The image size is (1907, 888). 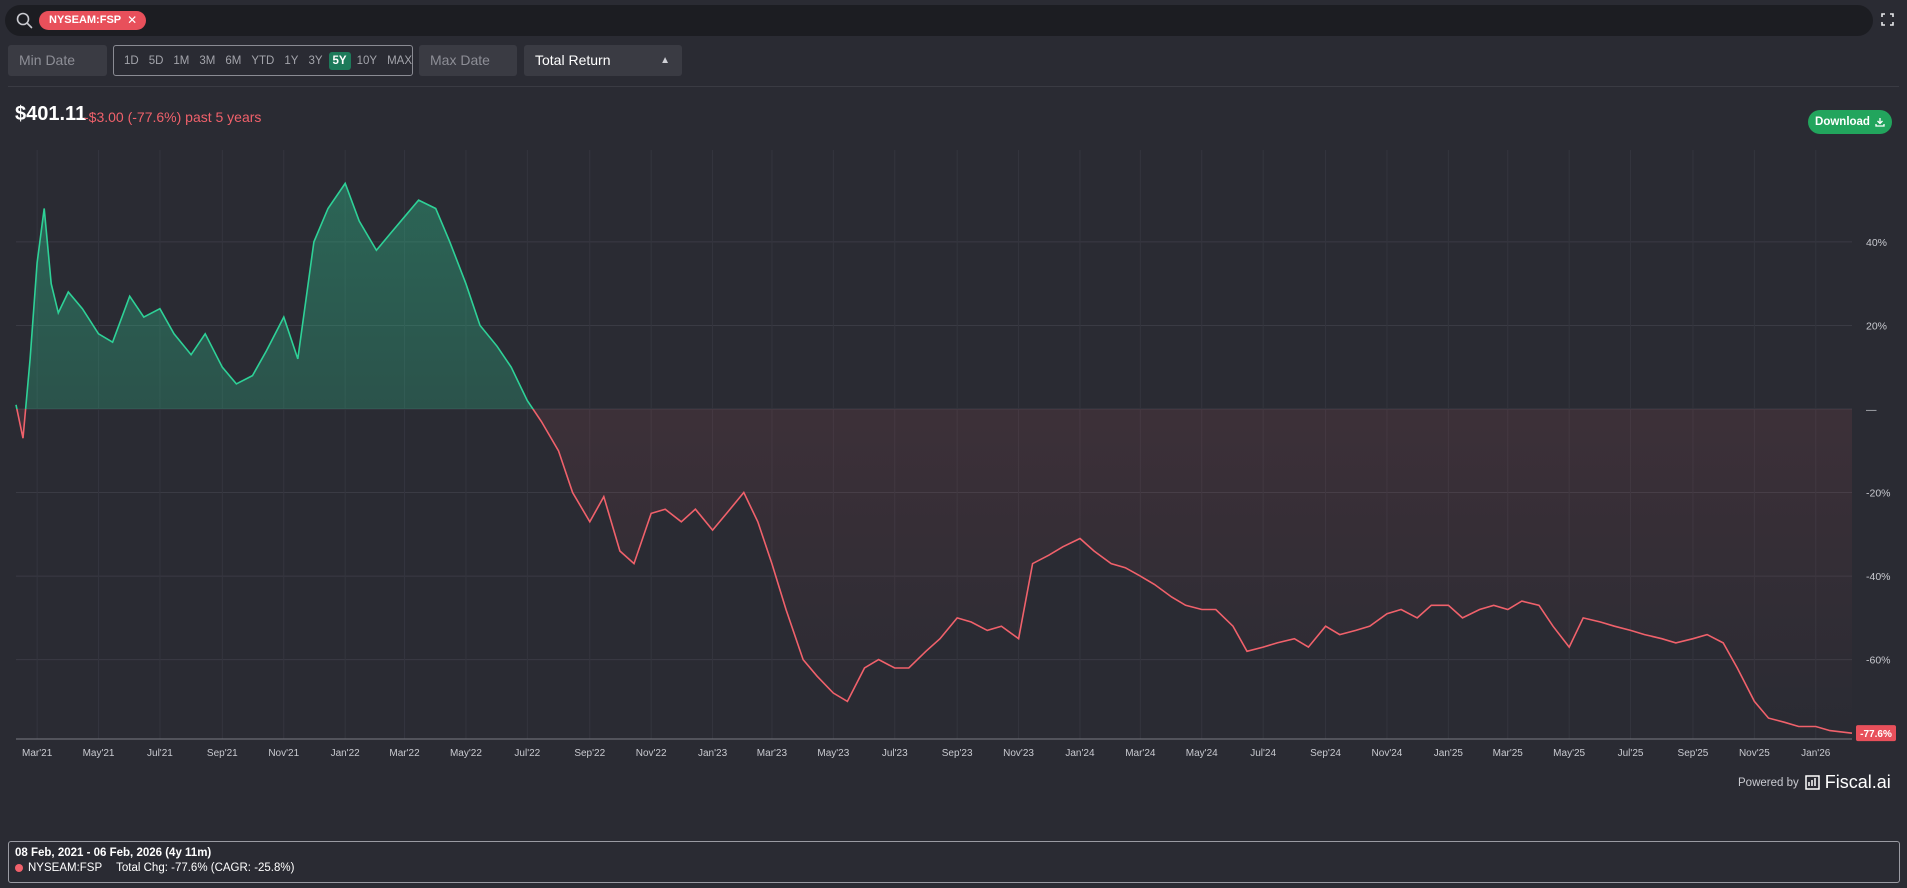 What do you see at coordinates (1857, 782) in the screenshot?
I see `fiscal-brand-text: Fiscal.ai` at bounding box center [1857, 782].